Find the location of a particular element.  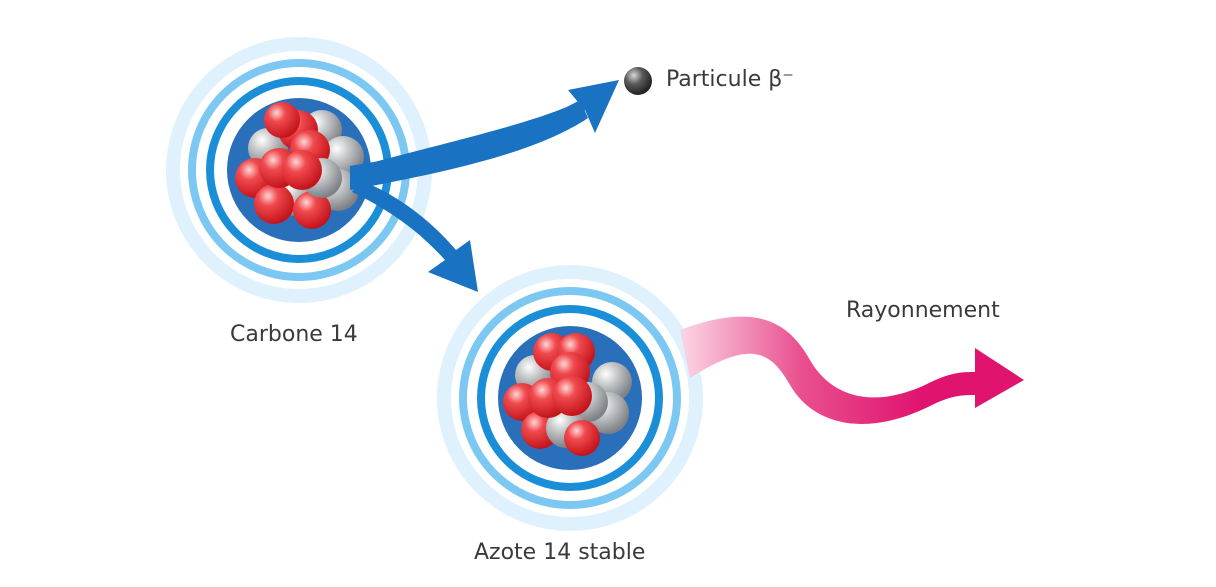

nitrogen-ring-faint is located at coordinates (570, 398).